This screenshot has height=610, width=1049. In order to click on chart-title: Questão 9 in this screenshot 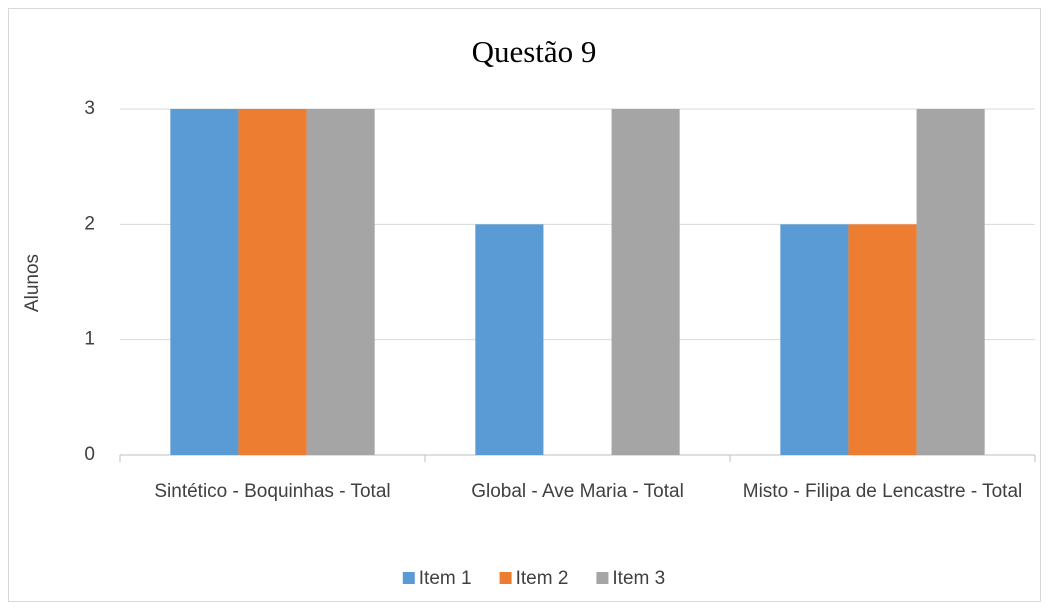, I will do `click(534, 51)`.